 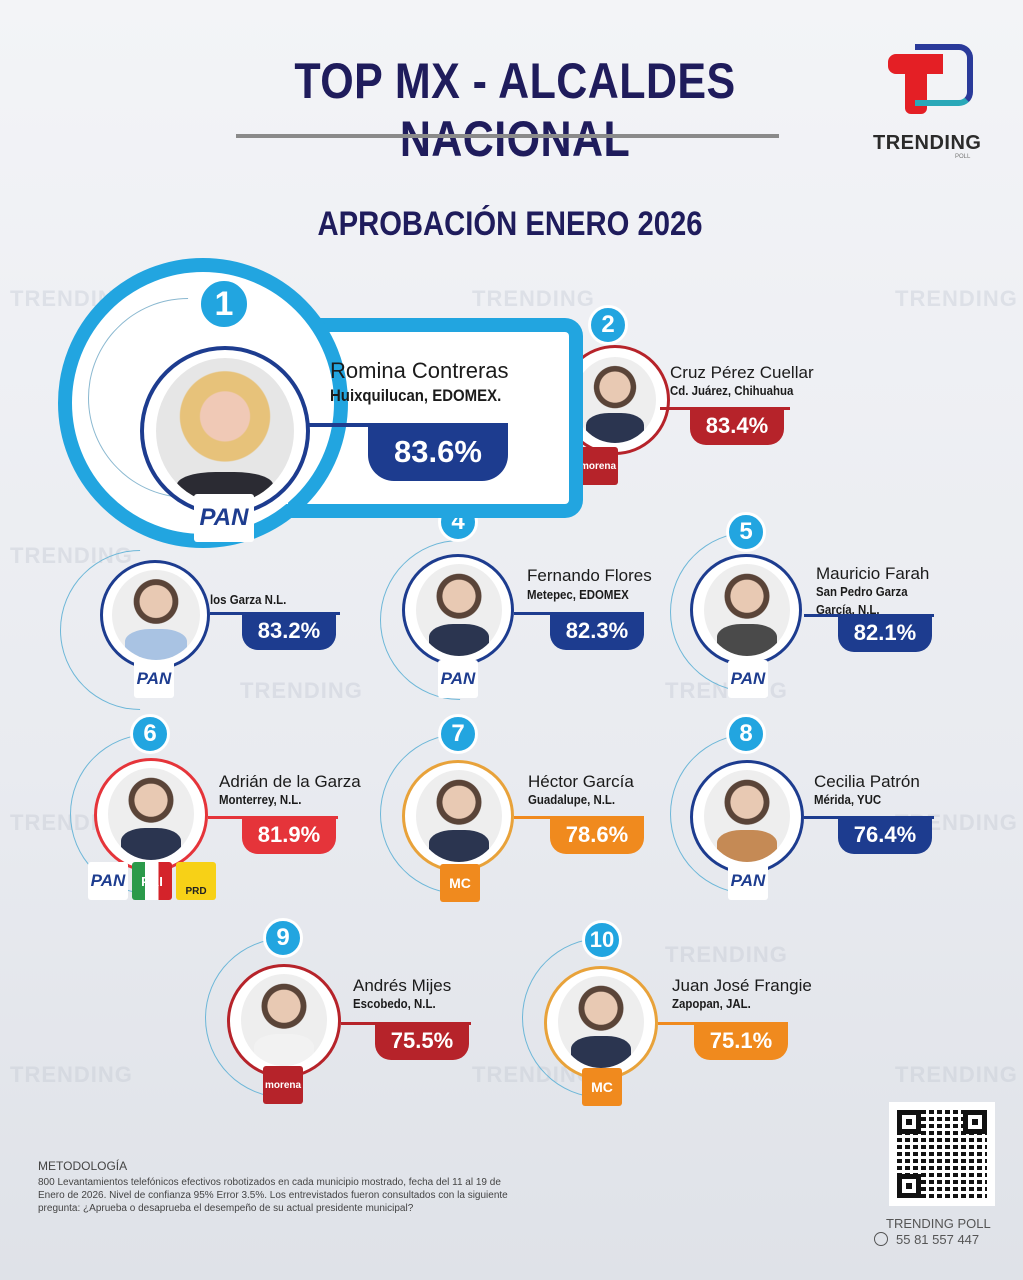 I want to click on approval-badge: 83.4%, so click(x=737, y=426).